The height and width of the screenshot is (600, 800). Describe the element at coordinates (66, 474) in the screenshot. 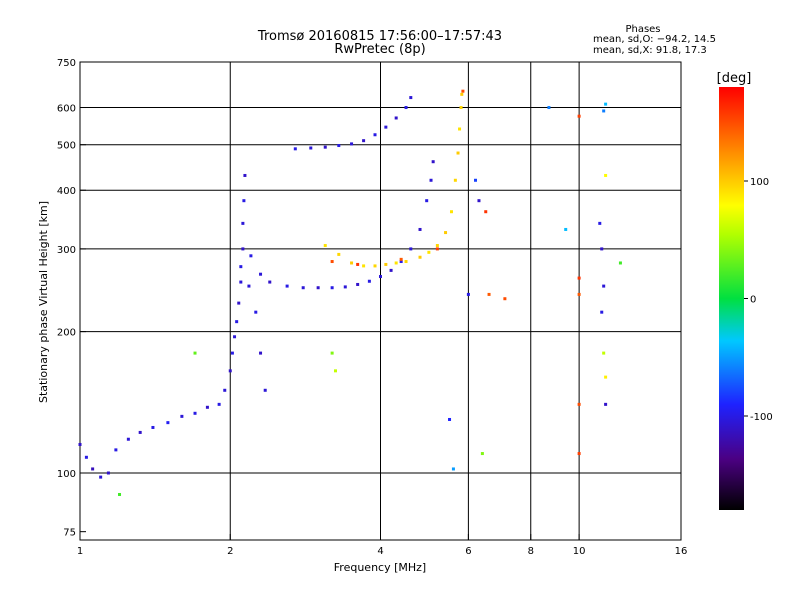

I see `y-tick-label: 100` at that location.